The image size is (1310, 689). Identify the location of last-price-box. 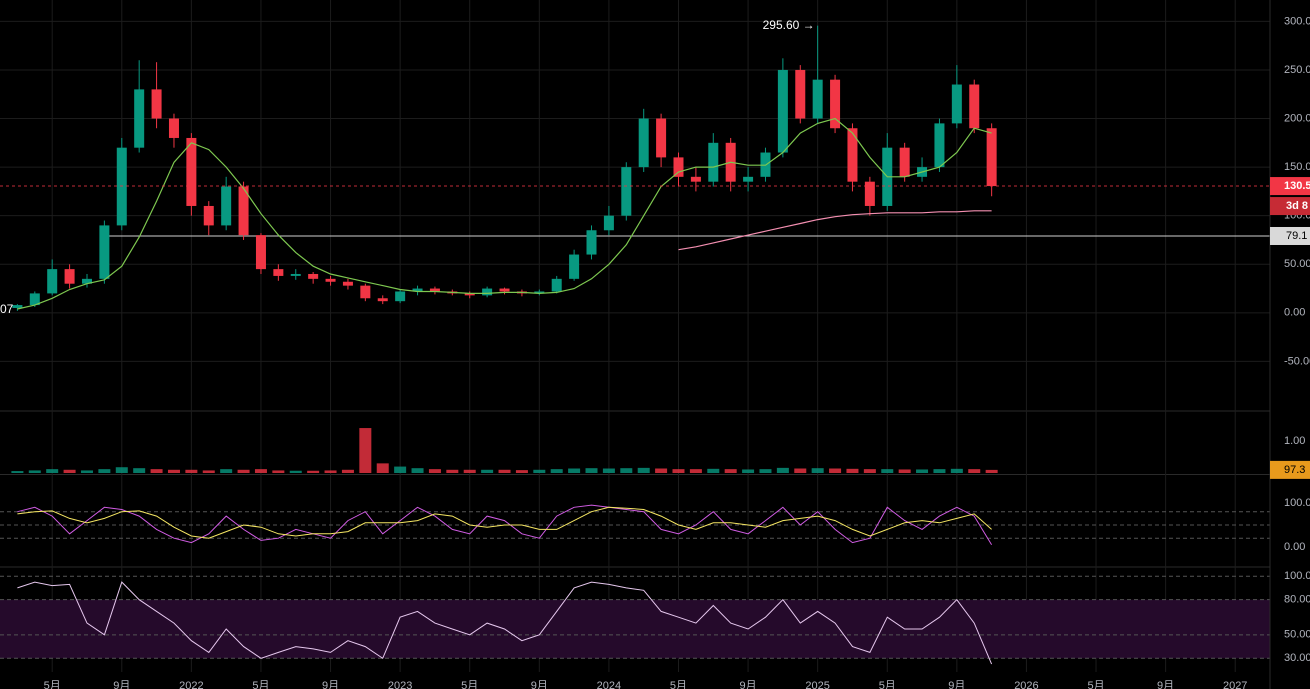
(1290, 186).